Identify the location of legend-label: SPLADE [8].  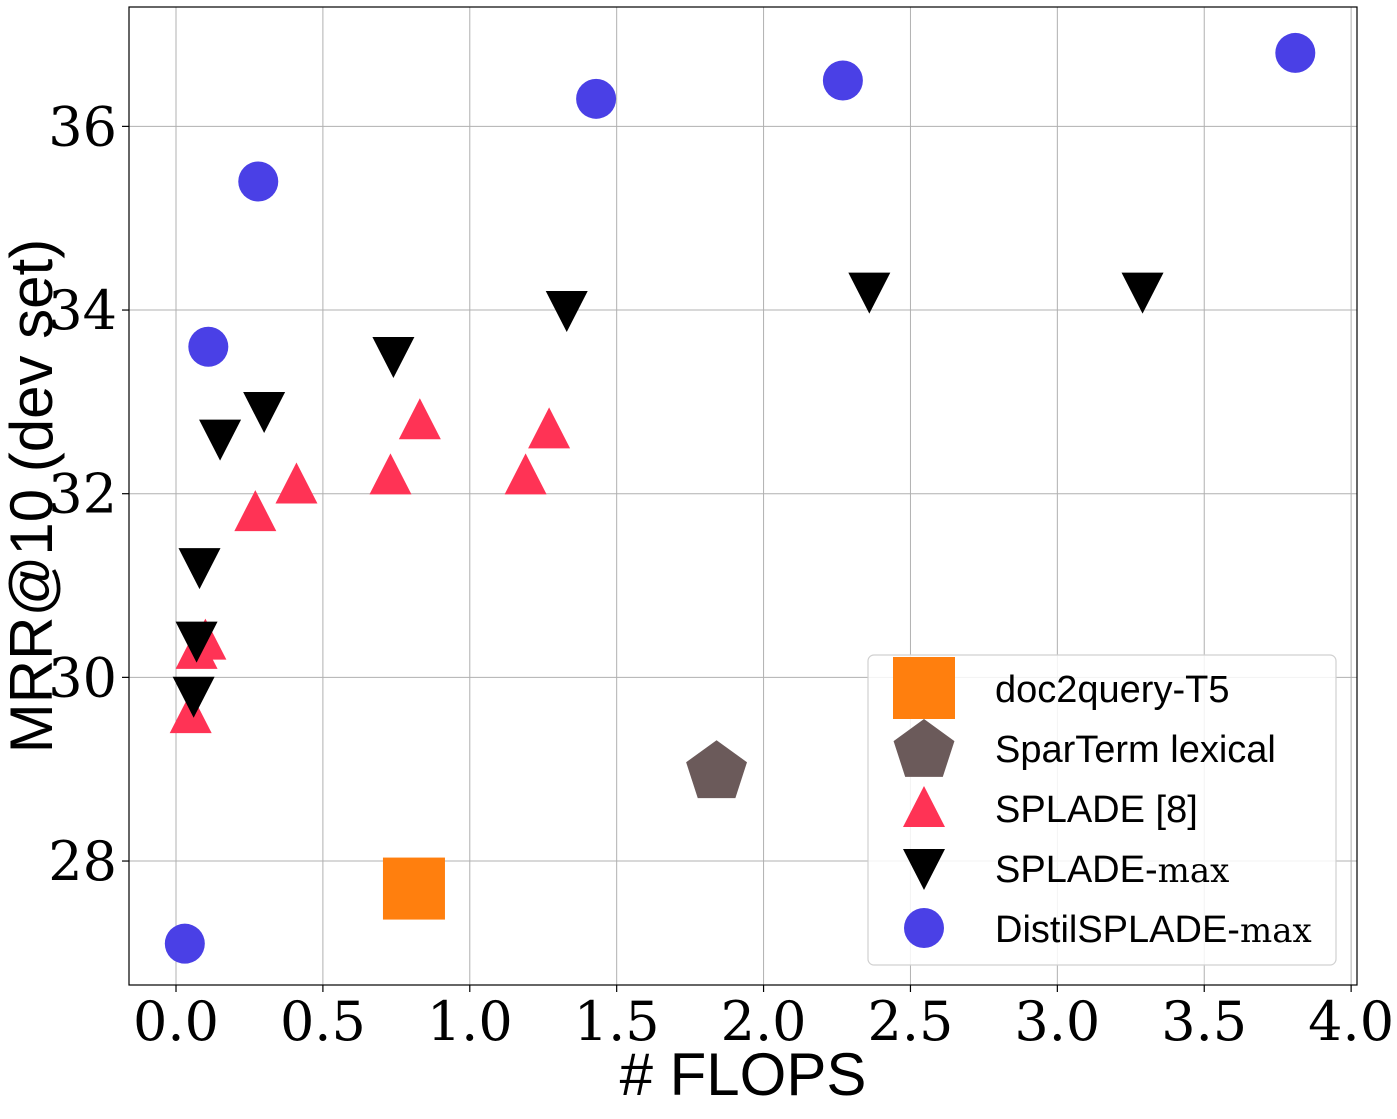
(1096, 810).